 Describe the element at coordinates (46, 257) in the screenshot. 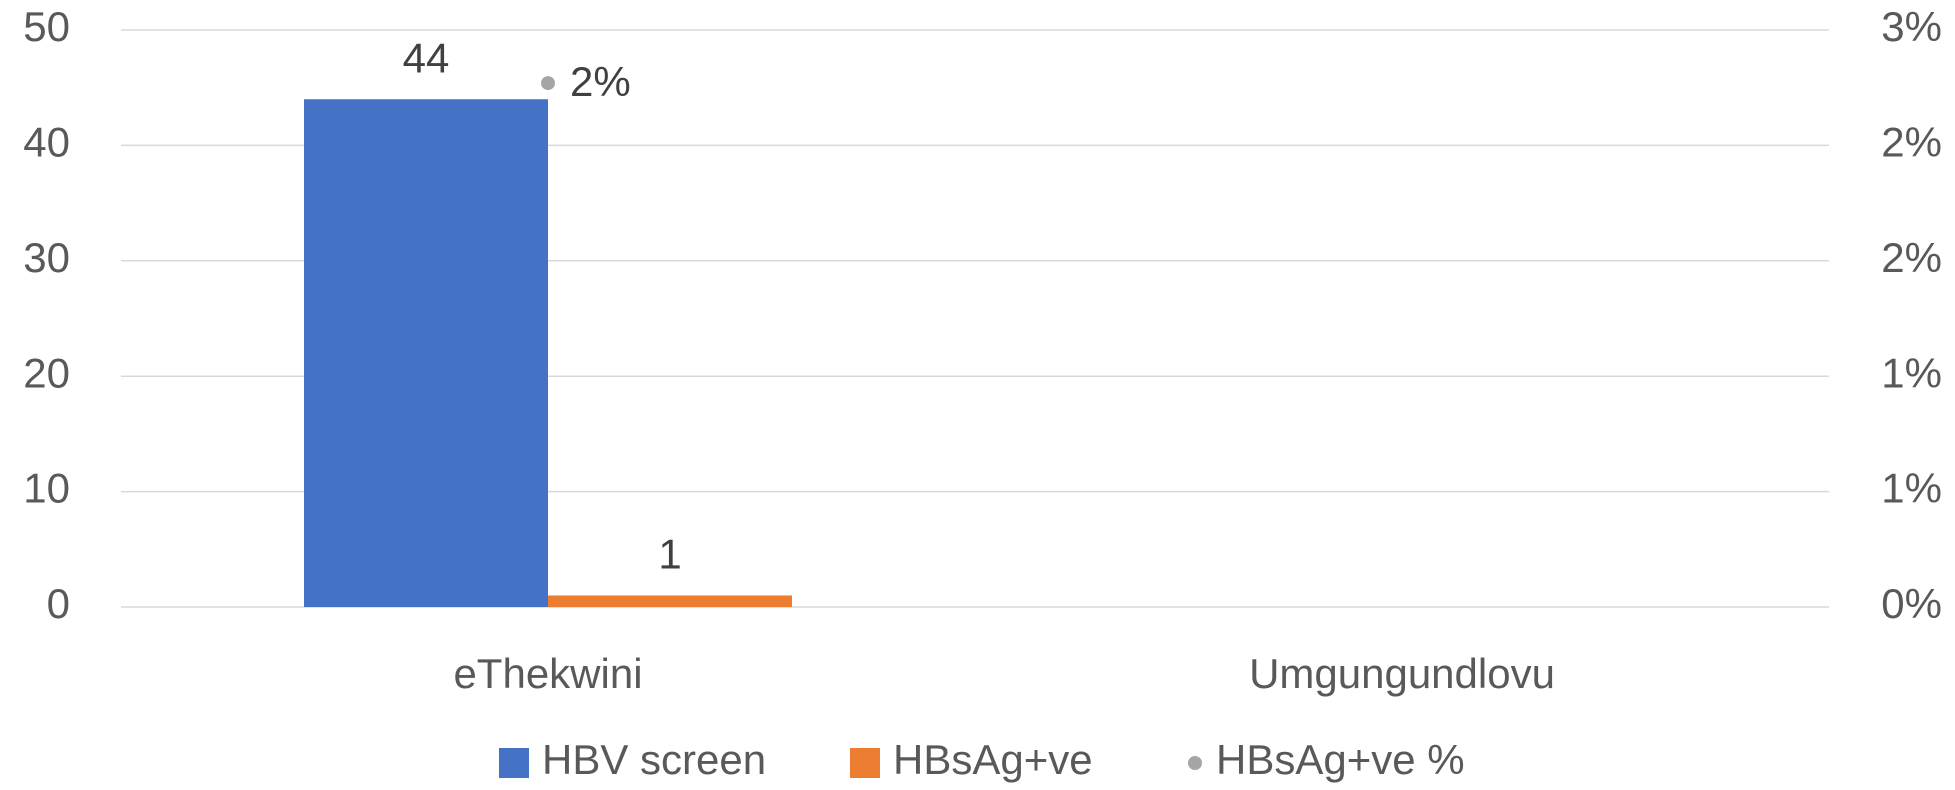

I see `y-tick-label: 30` at that location.